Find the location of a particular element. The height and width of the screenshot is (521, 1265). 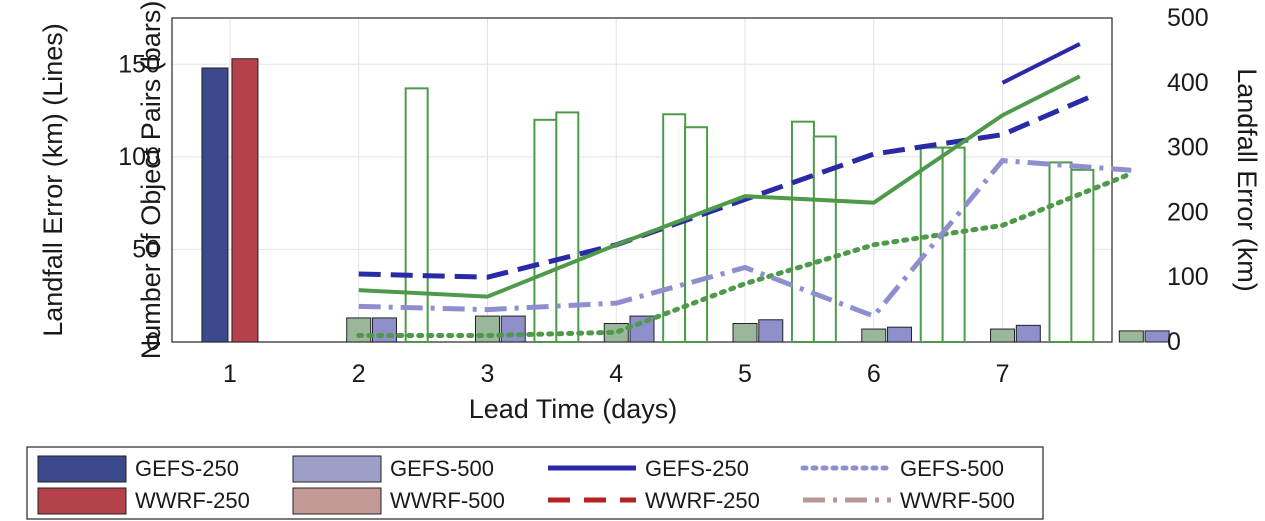

y-right-tick-label: 100 is located at coordinates (1188, 277).